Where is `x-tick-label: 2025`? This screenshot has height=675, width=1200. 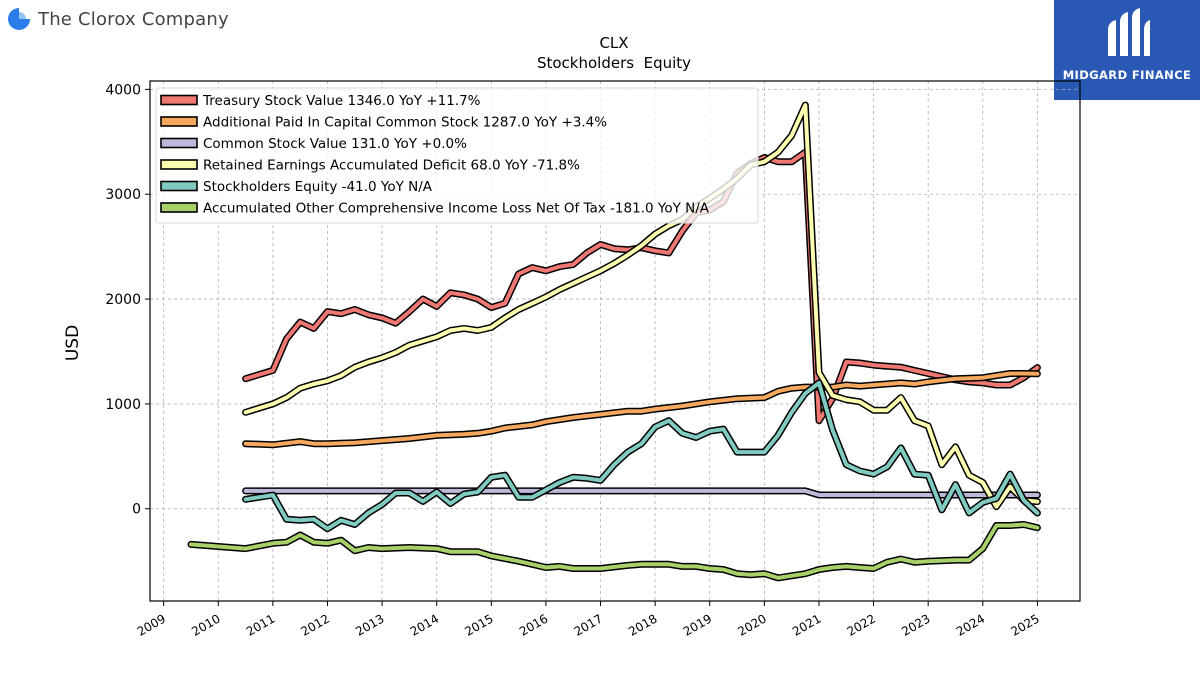
x-tick-label: 2025 is located at coordinates (1024, 624).